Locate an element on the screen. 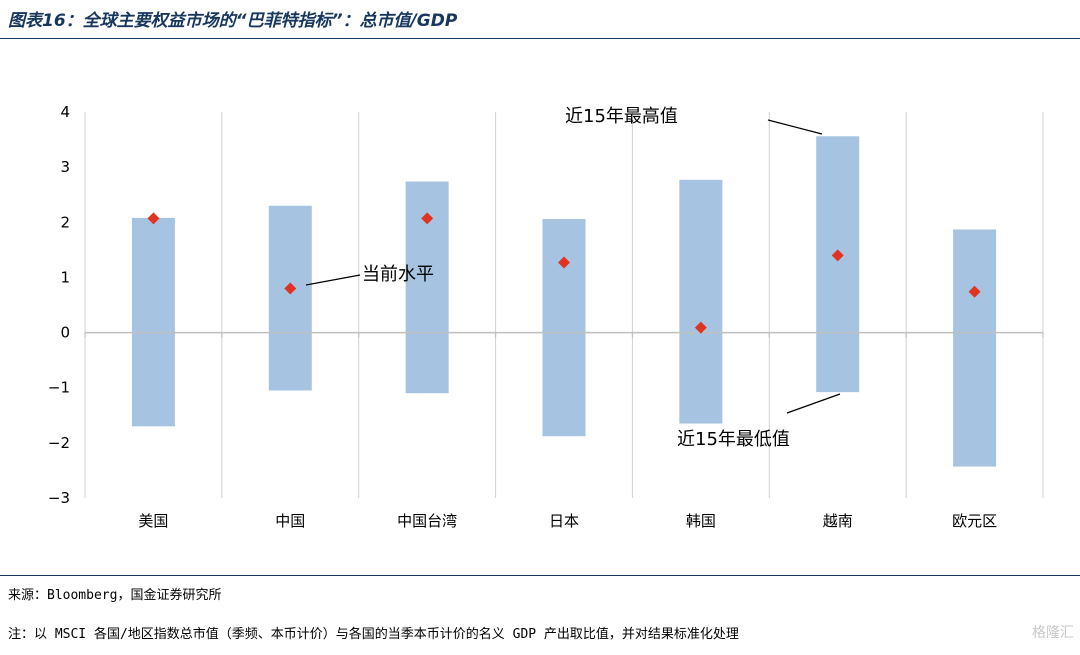  watermark-logo: 格隆汇 is located at coordinates (1053, 633).